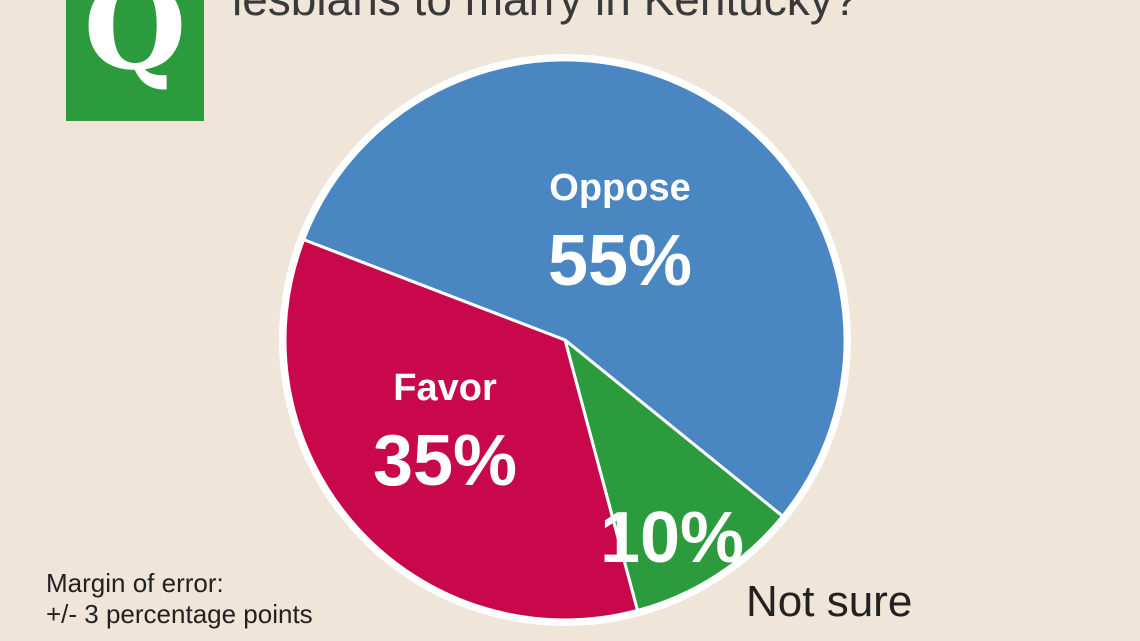 Image resolution: width=1140 pixels, height=641 pixels. I want to click on slice-value-not-sure: 10%, so click(672, 538).